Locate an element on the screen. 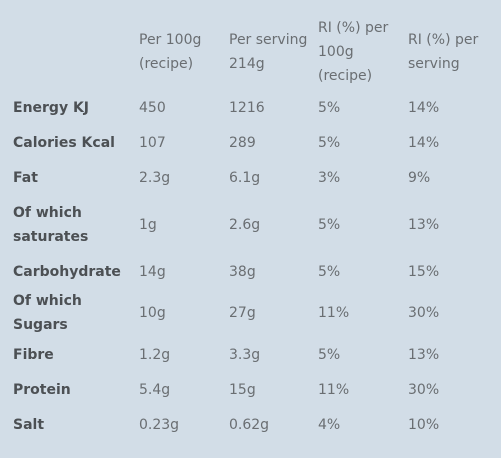 The height and width of the screenshot is (458, 501). per-100g-value: 10g is located at coordinates (152, 313).